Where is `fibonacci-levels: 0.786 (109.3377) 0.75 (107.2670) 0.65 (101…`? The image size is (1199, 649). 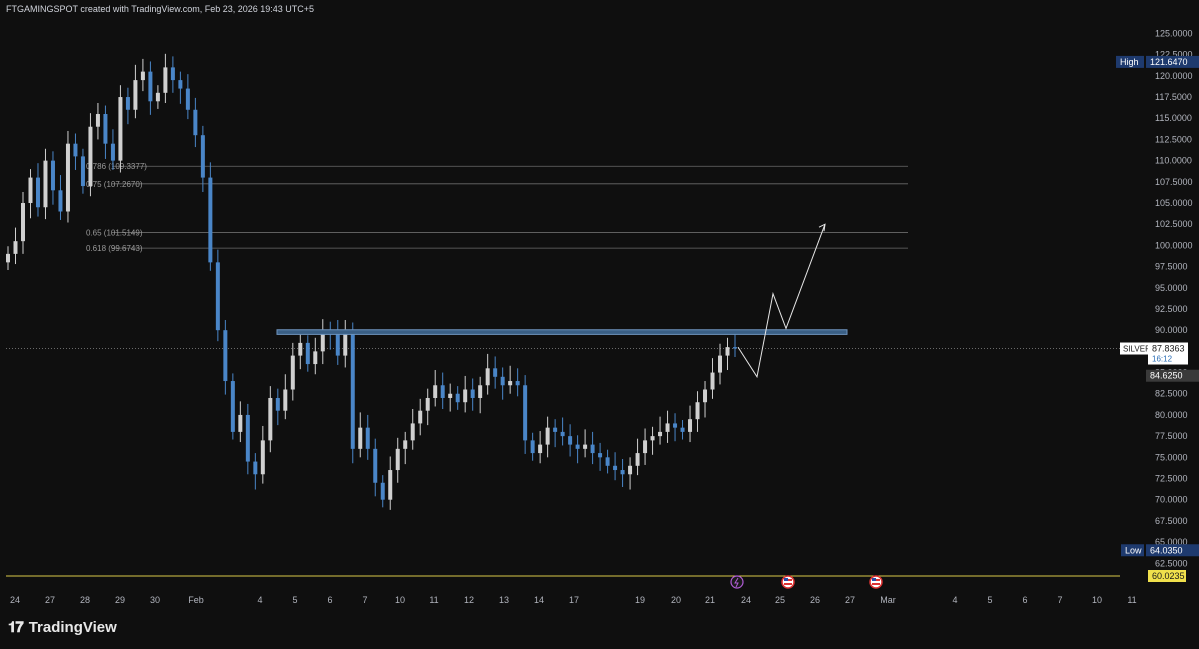 fibonacci-levels: 0.786 (109.3377) 0.75 (107.2670) 0.65 (101… is located at coordinates (497, 207).